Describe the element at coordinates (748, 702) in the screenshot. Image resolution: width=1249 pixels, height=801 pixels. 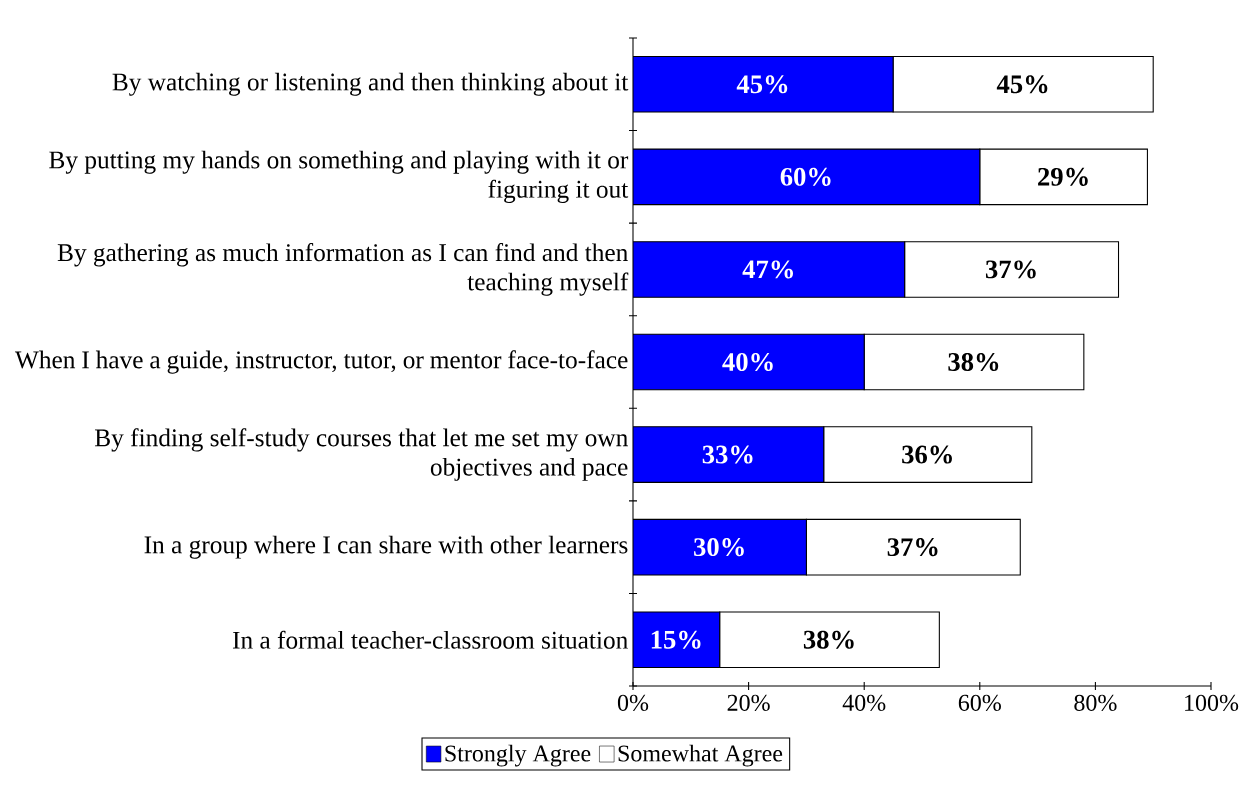
I see `x-tick-label: 20%` at that location.